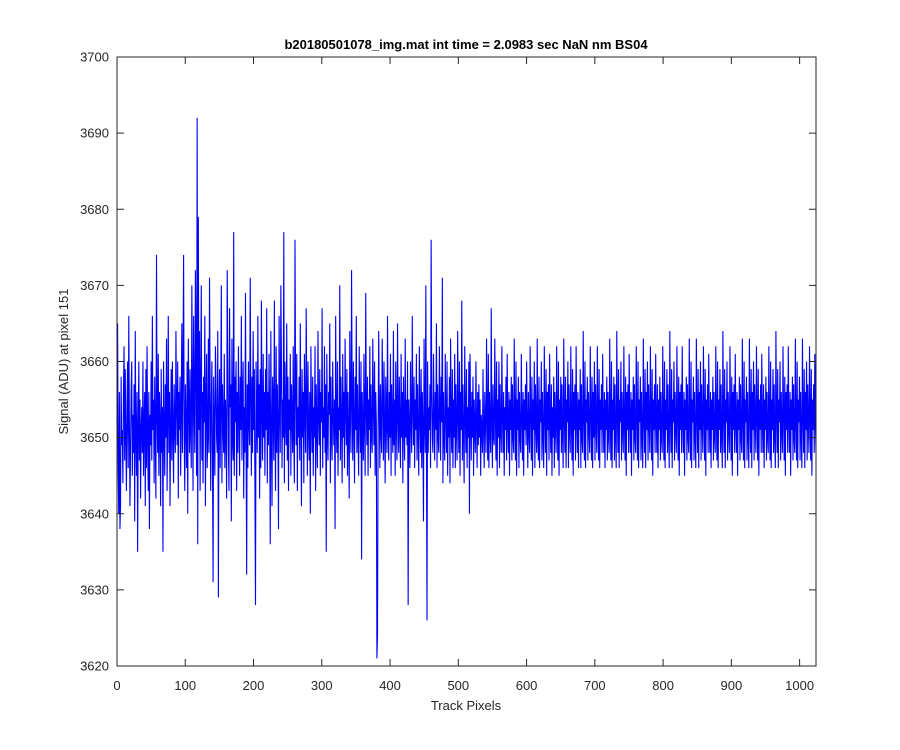 This screenshot has height=750, width=900. What do you see at coordinates (458, 685) in the screenshot?
I see `x-tick-label: 500` at bounding box center [458, 685].